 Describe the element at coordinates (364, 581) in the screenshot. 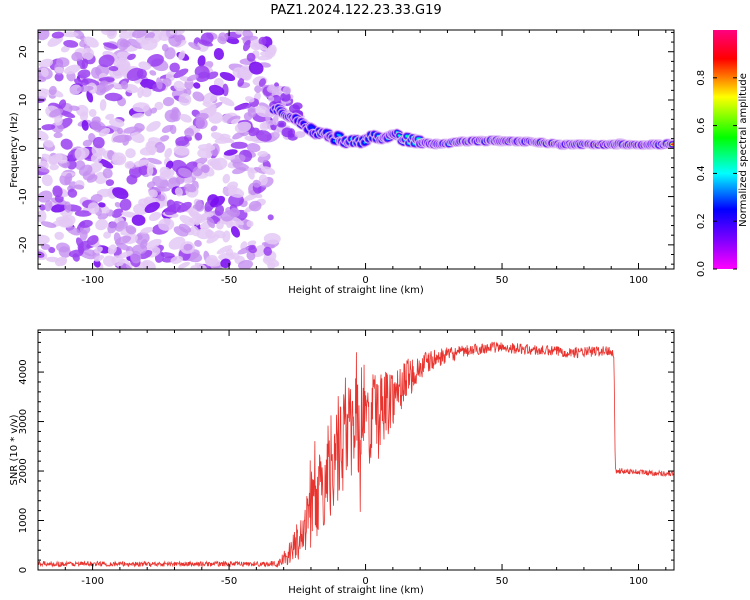

I see `snr-x-tick-labels: -100 -50 0 50 100` at that location.